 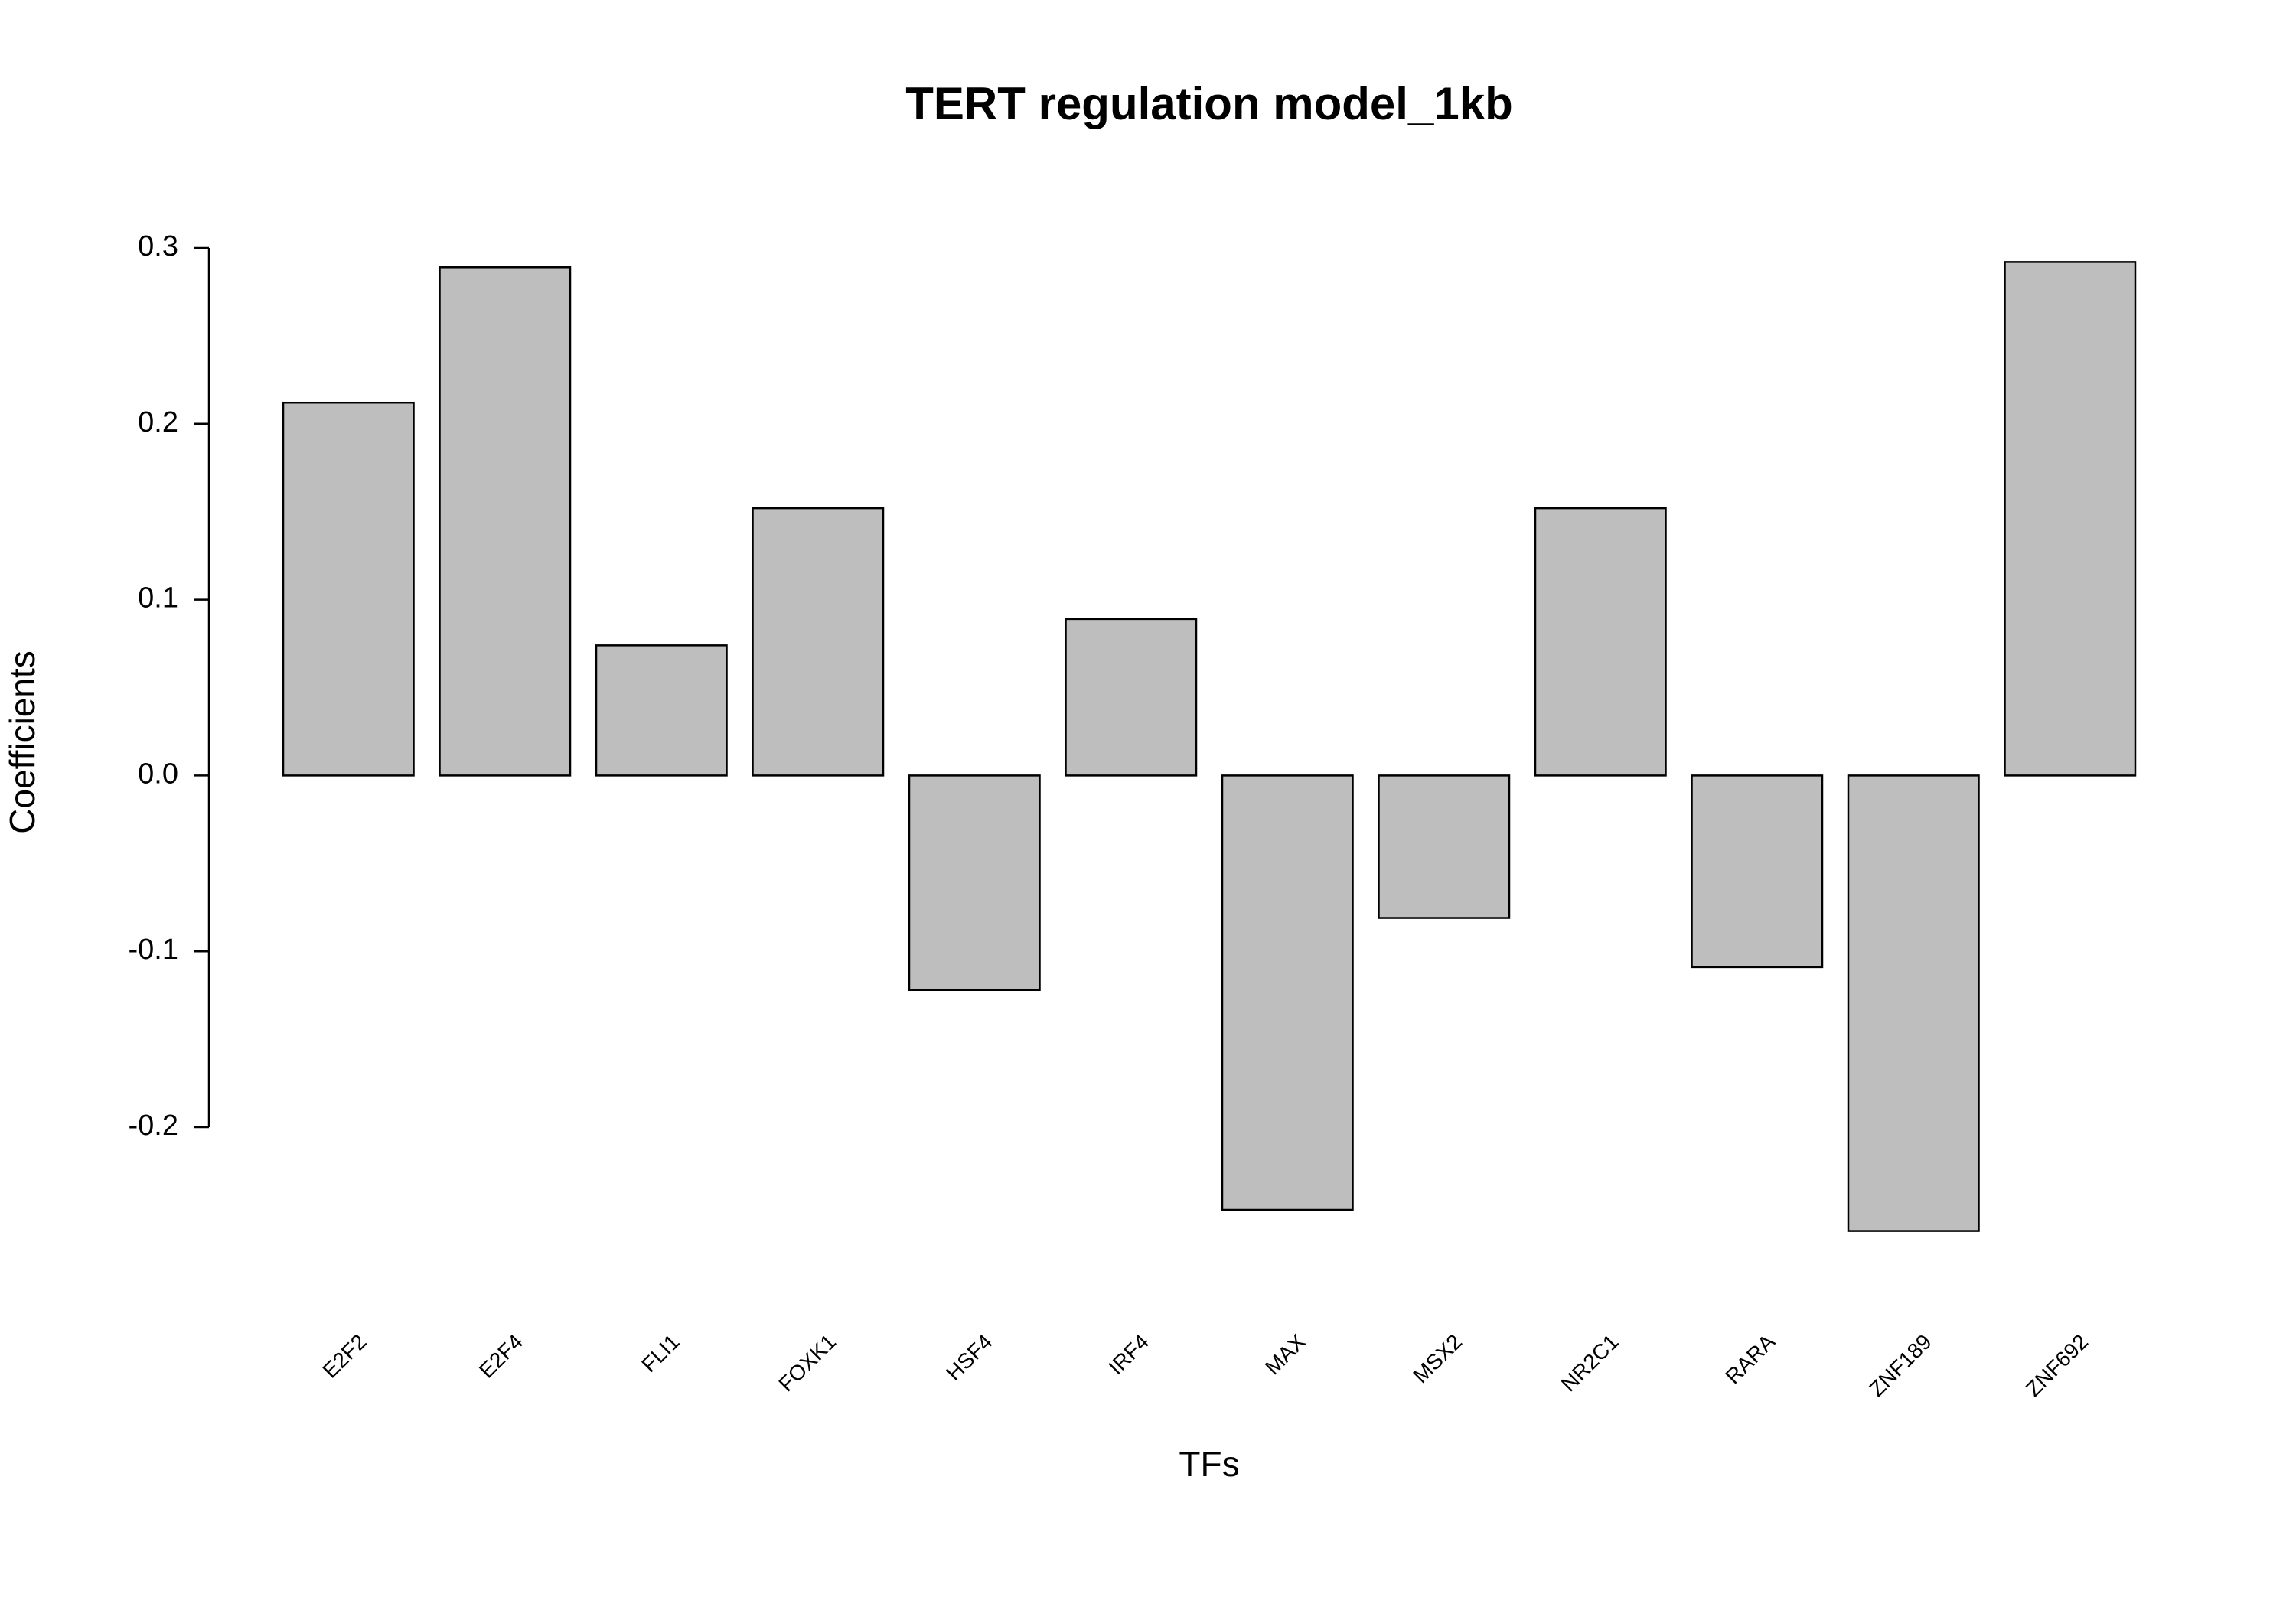 I want to click on y-tick-label: 0.3, so click(x=158, y=246).